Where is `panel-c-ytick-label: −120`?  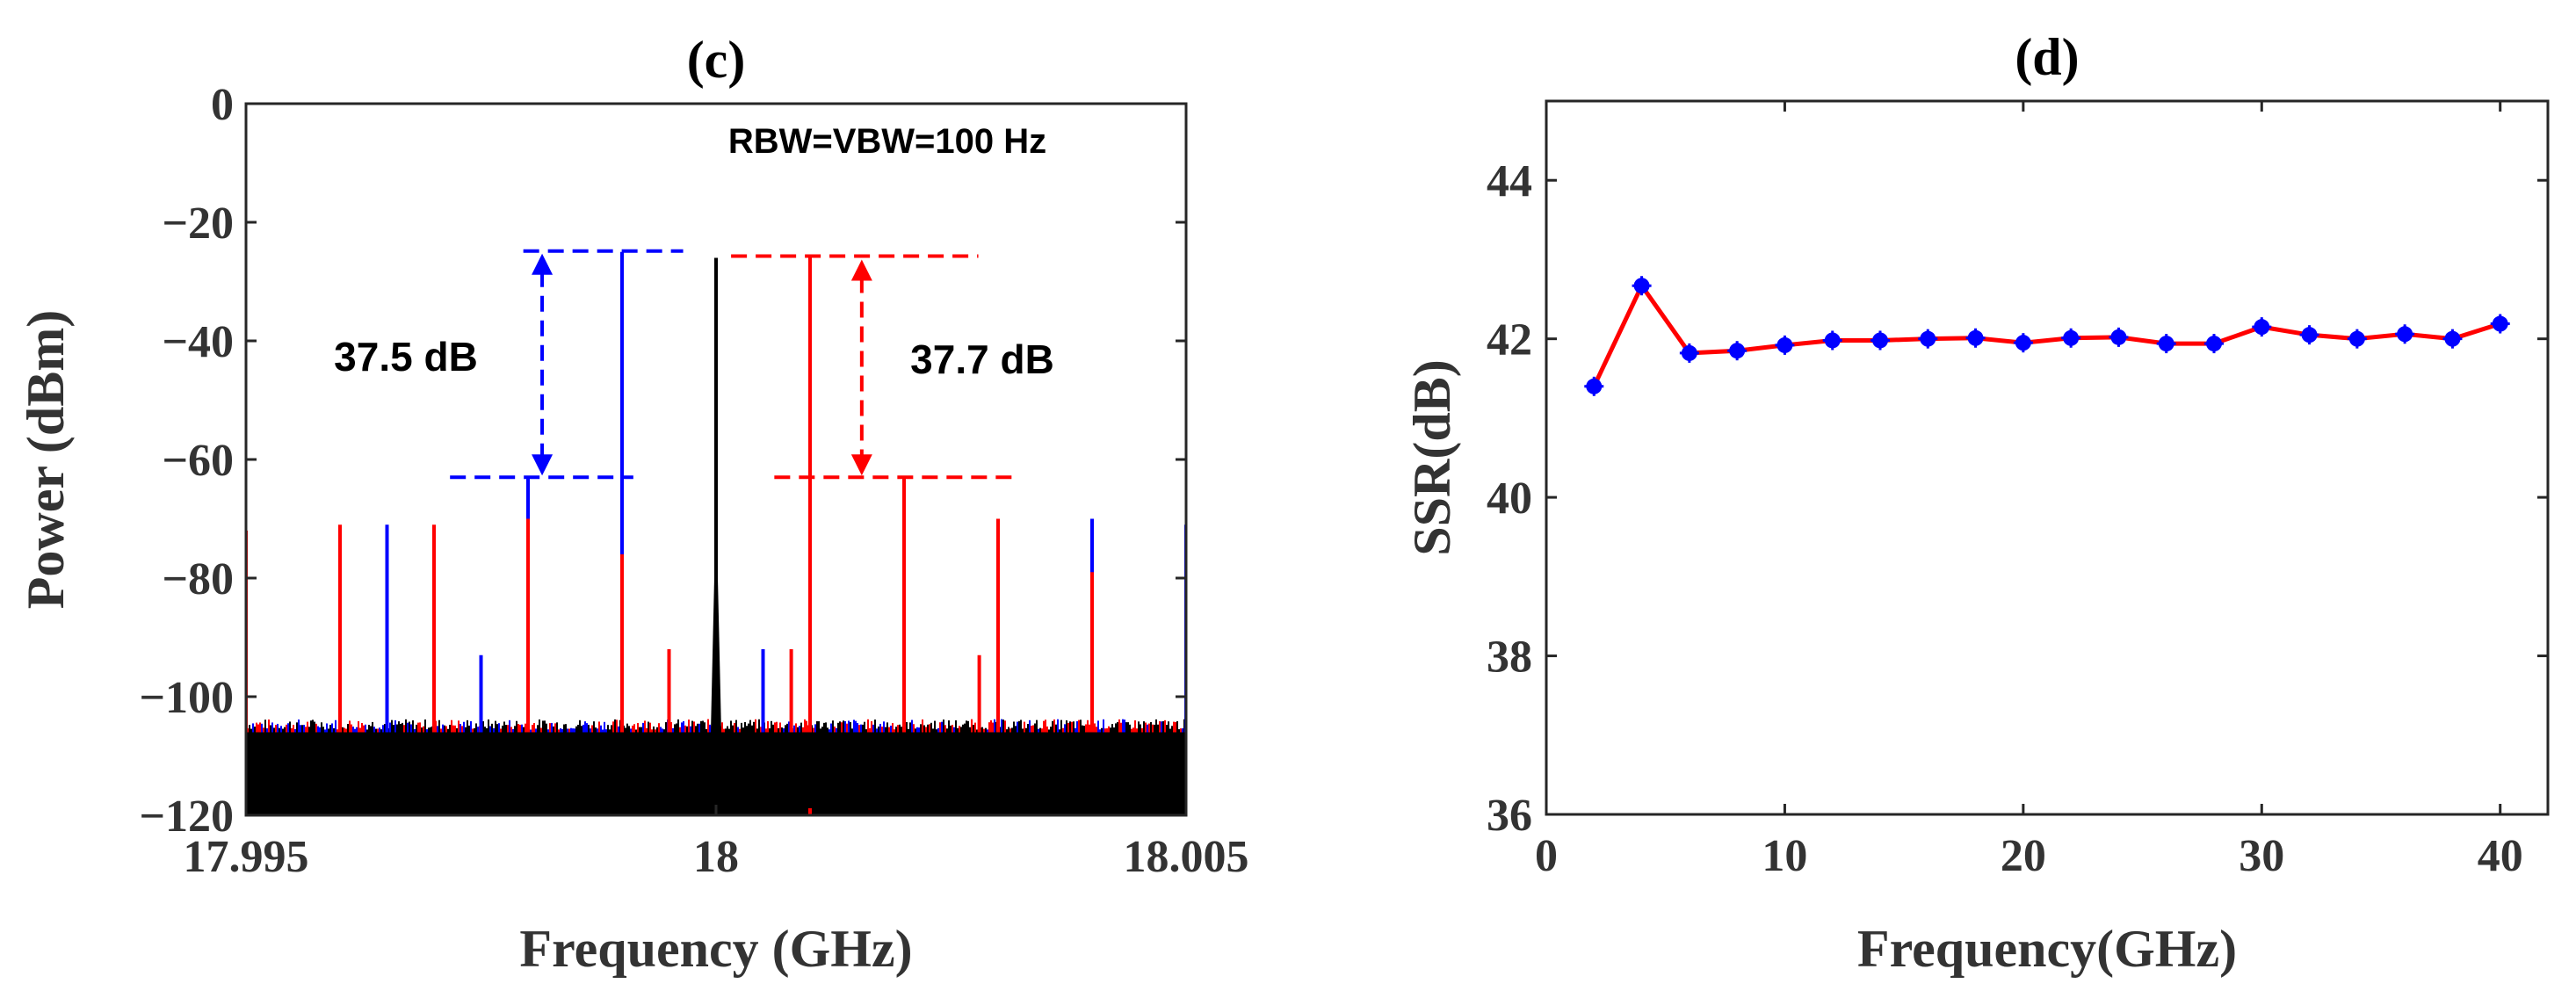
panel-c-ytick-label: −120 is located at coordinates (186, 817).